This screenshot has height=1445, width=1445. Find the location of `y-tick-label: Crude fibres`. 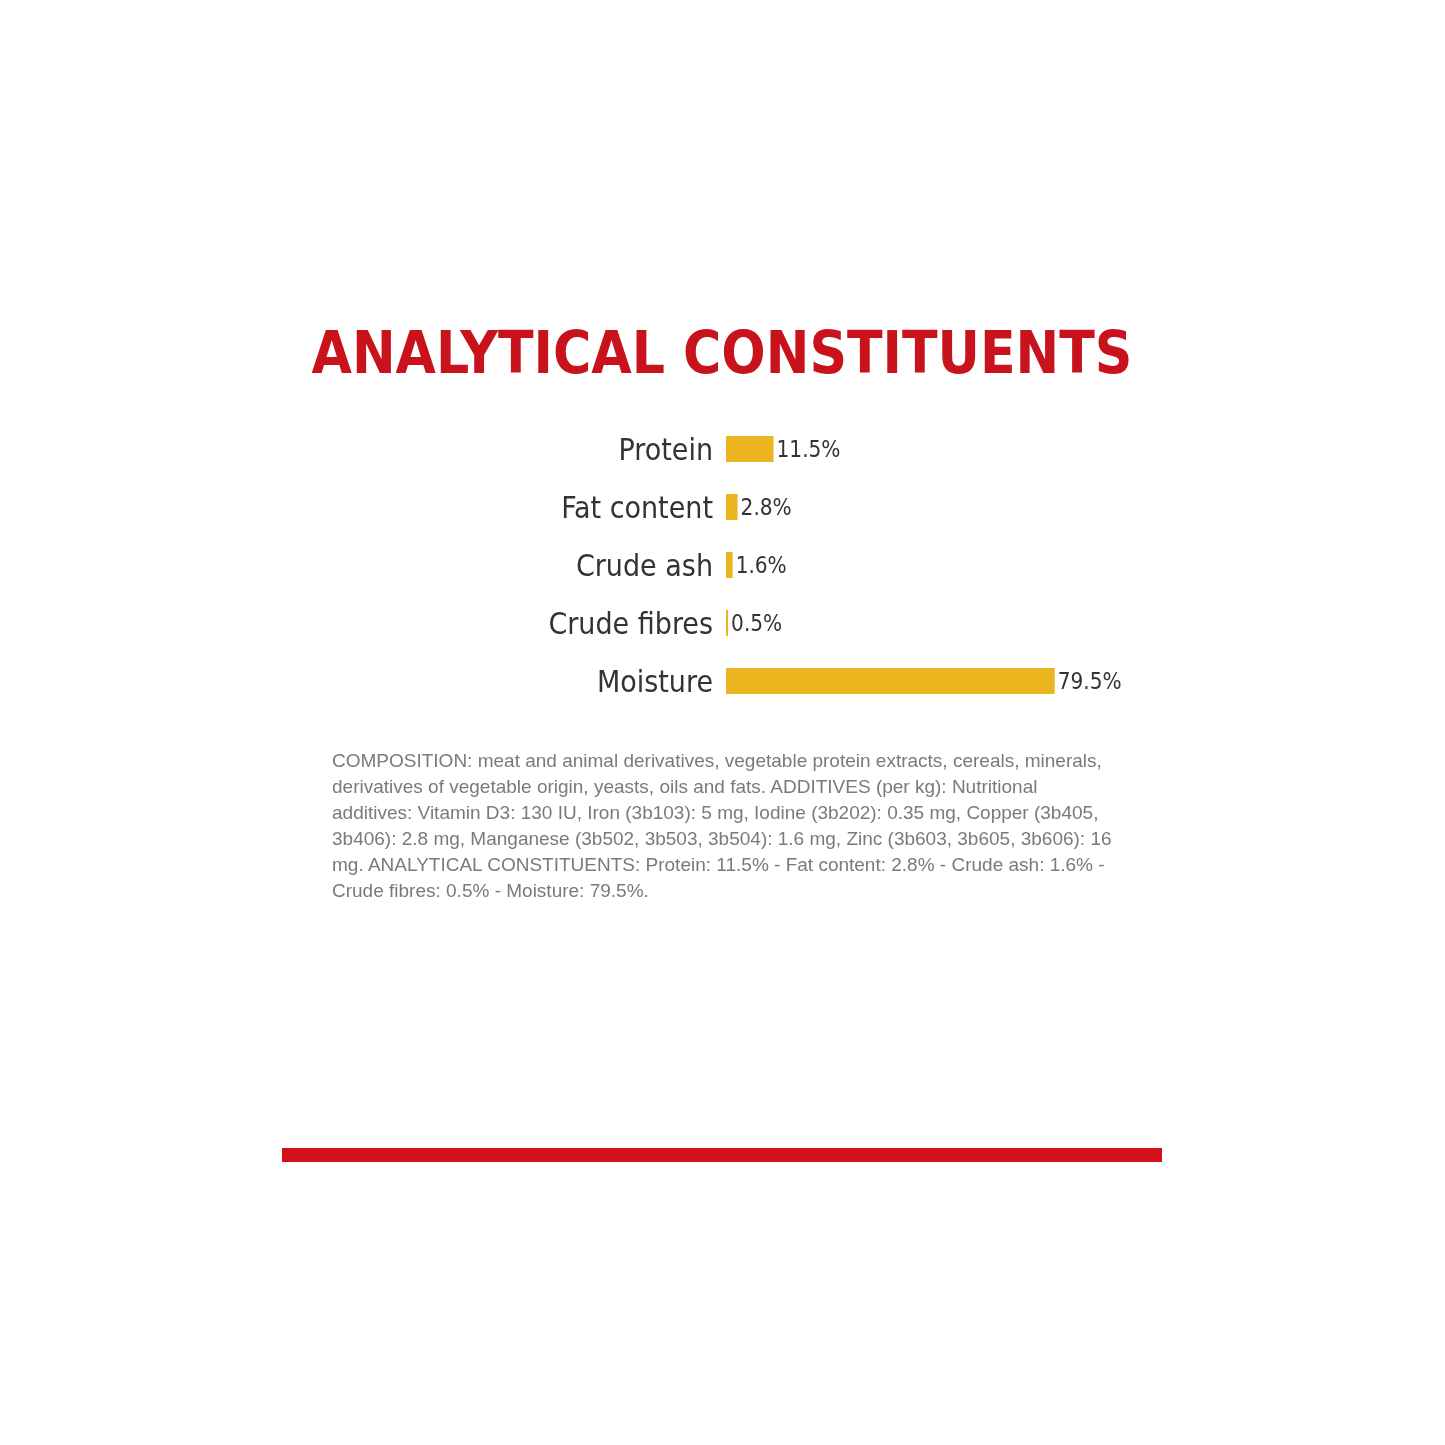

y-tick-label: Crude fibres is located at coordinates (630, 623).